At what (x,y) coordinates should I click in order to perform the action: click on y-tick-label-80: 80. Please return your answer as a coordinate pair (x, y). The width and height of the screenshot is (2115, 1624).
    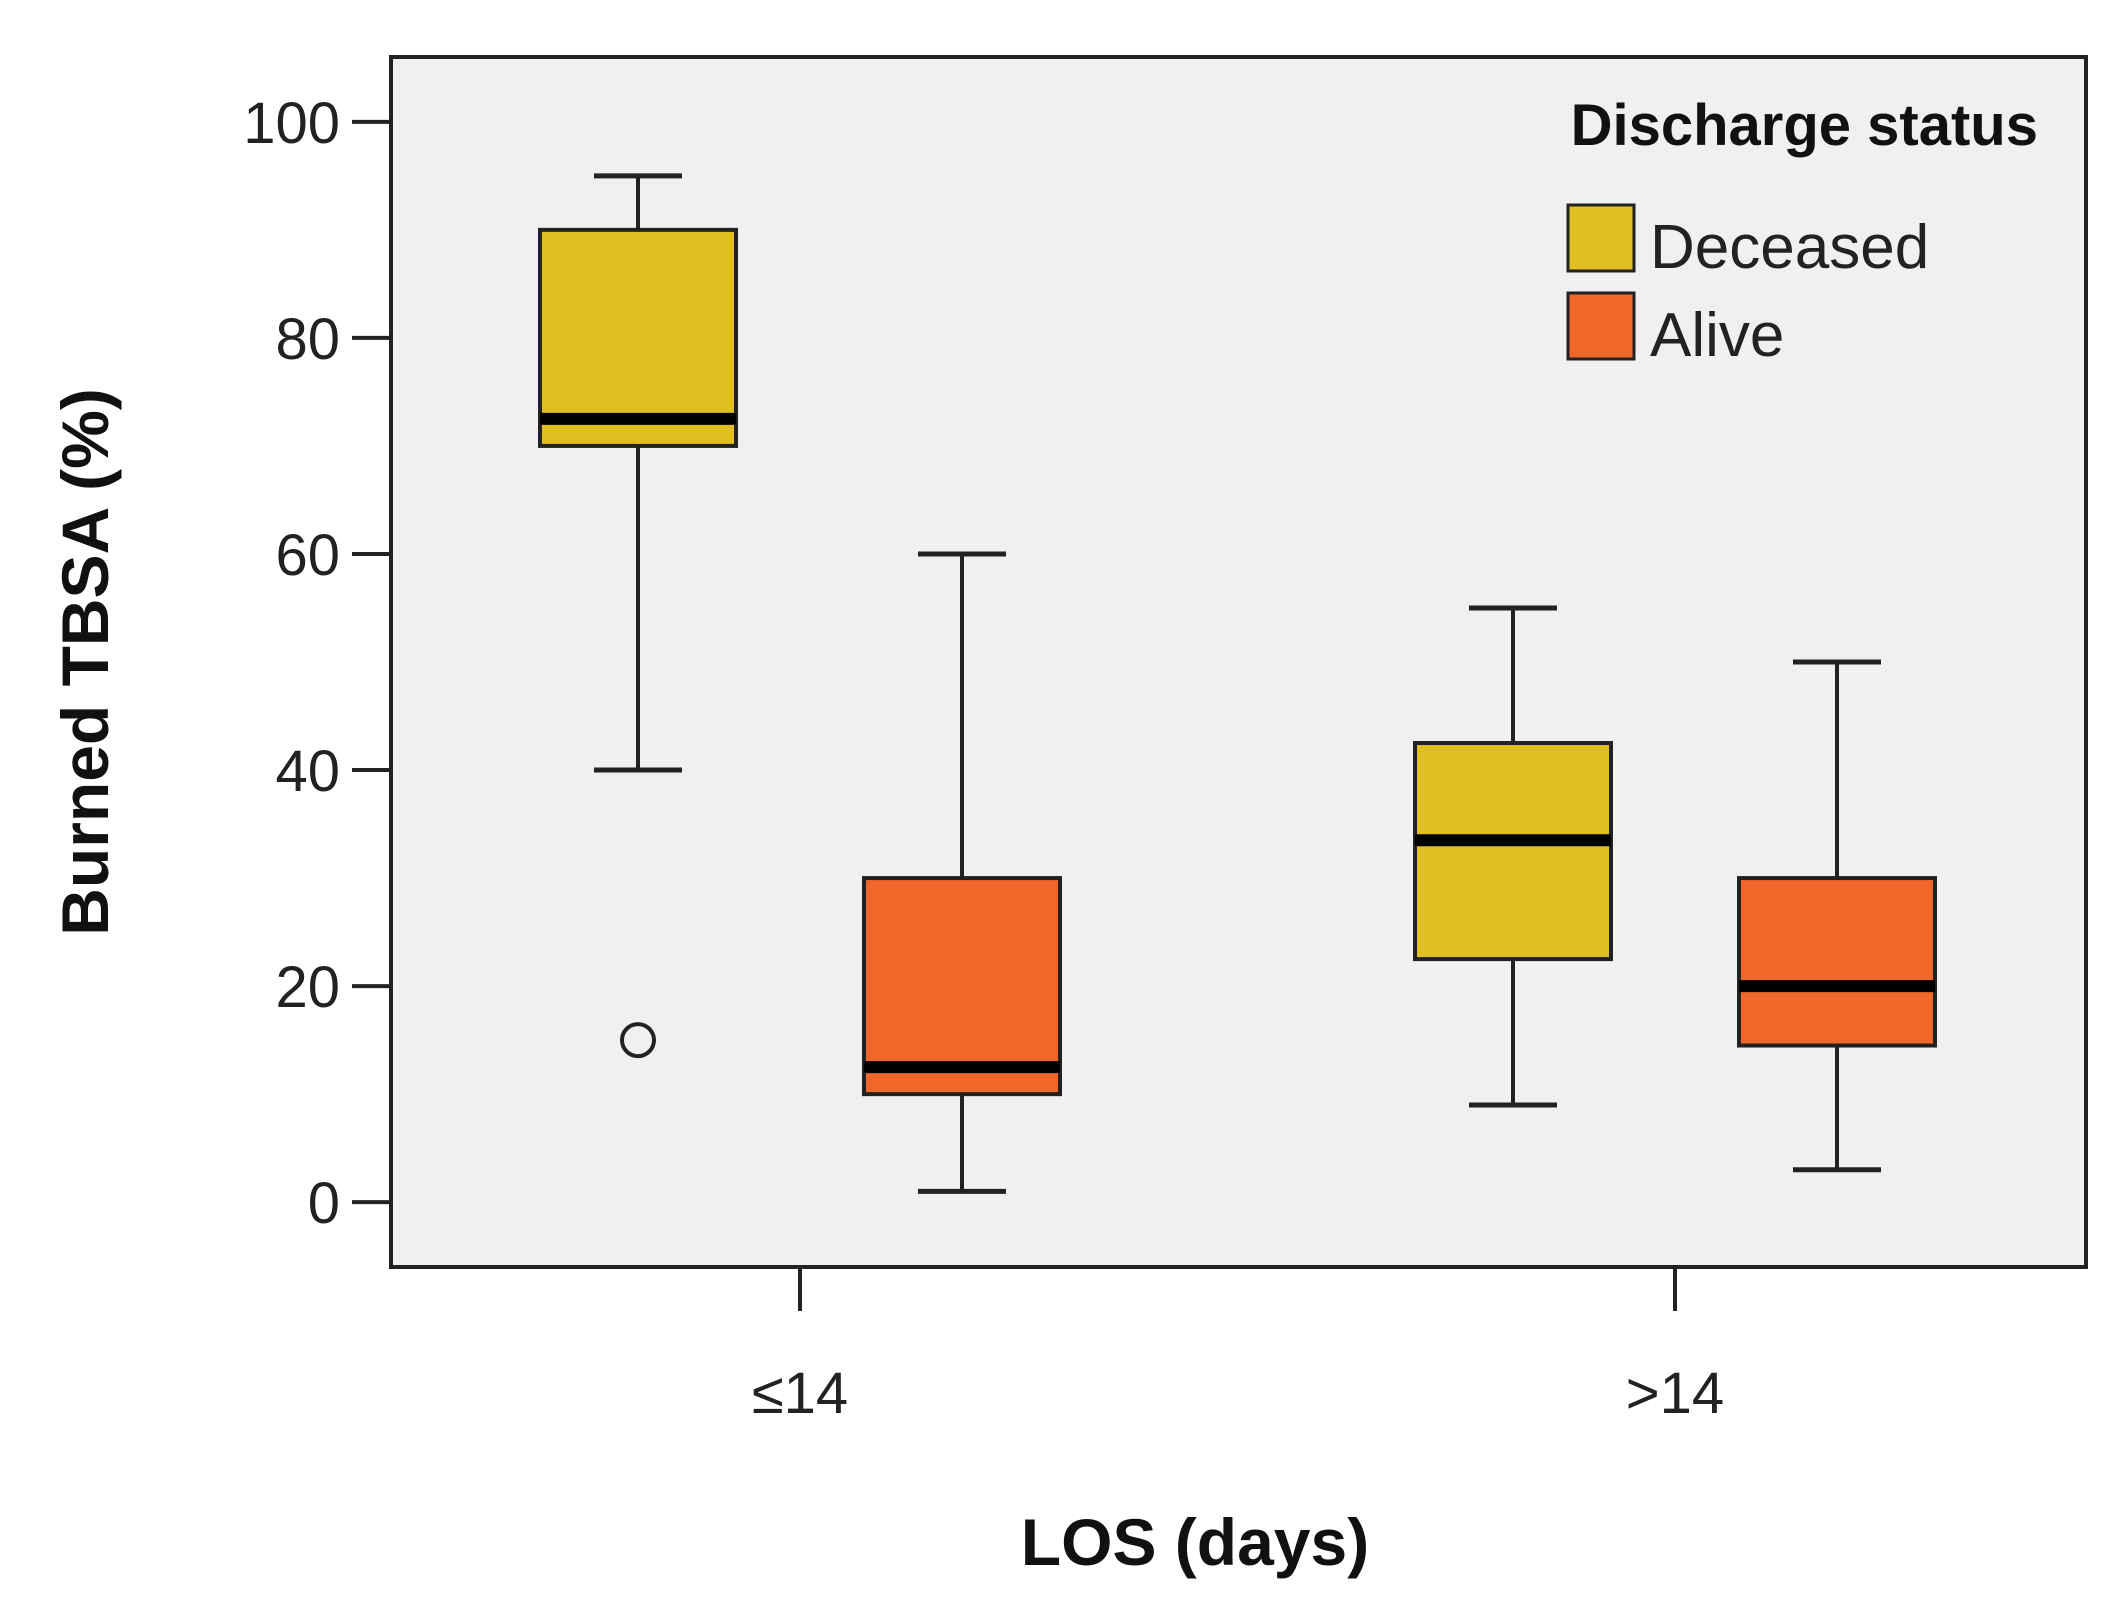
    Looking at the image, I should click on (307, 339).